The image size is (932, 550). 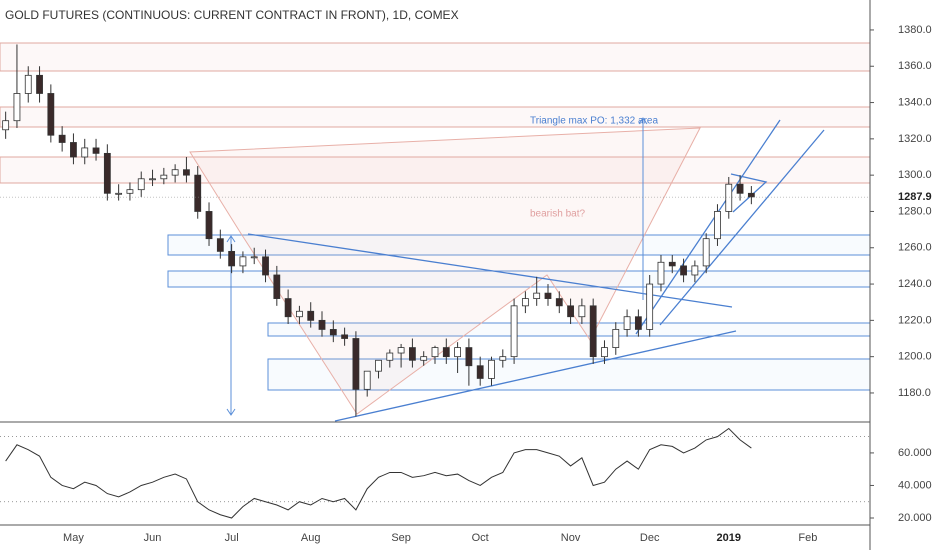 What do you see at coordinates (73, 538) in the screenshot?
I see `x-tick-label: May` at bounding box center [73, 538].